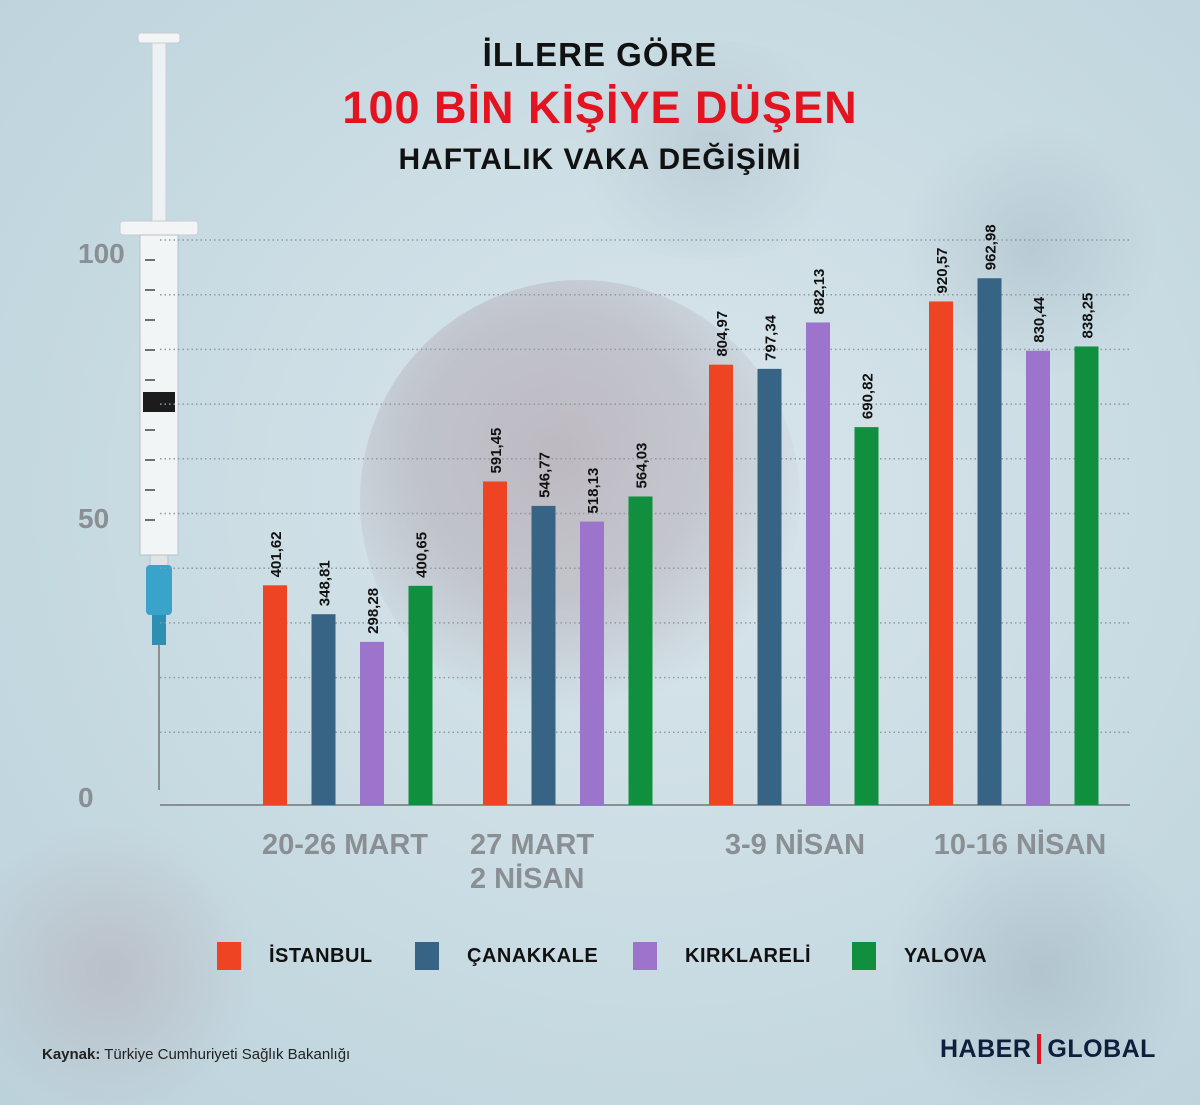  What do you see at coordinates (527, 879) in the screenshot?
I see `category-label-2-line-2: 2 NİSAN` at bounding box center [527, 879].